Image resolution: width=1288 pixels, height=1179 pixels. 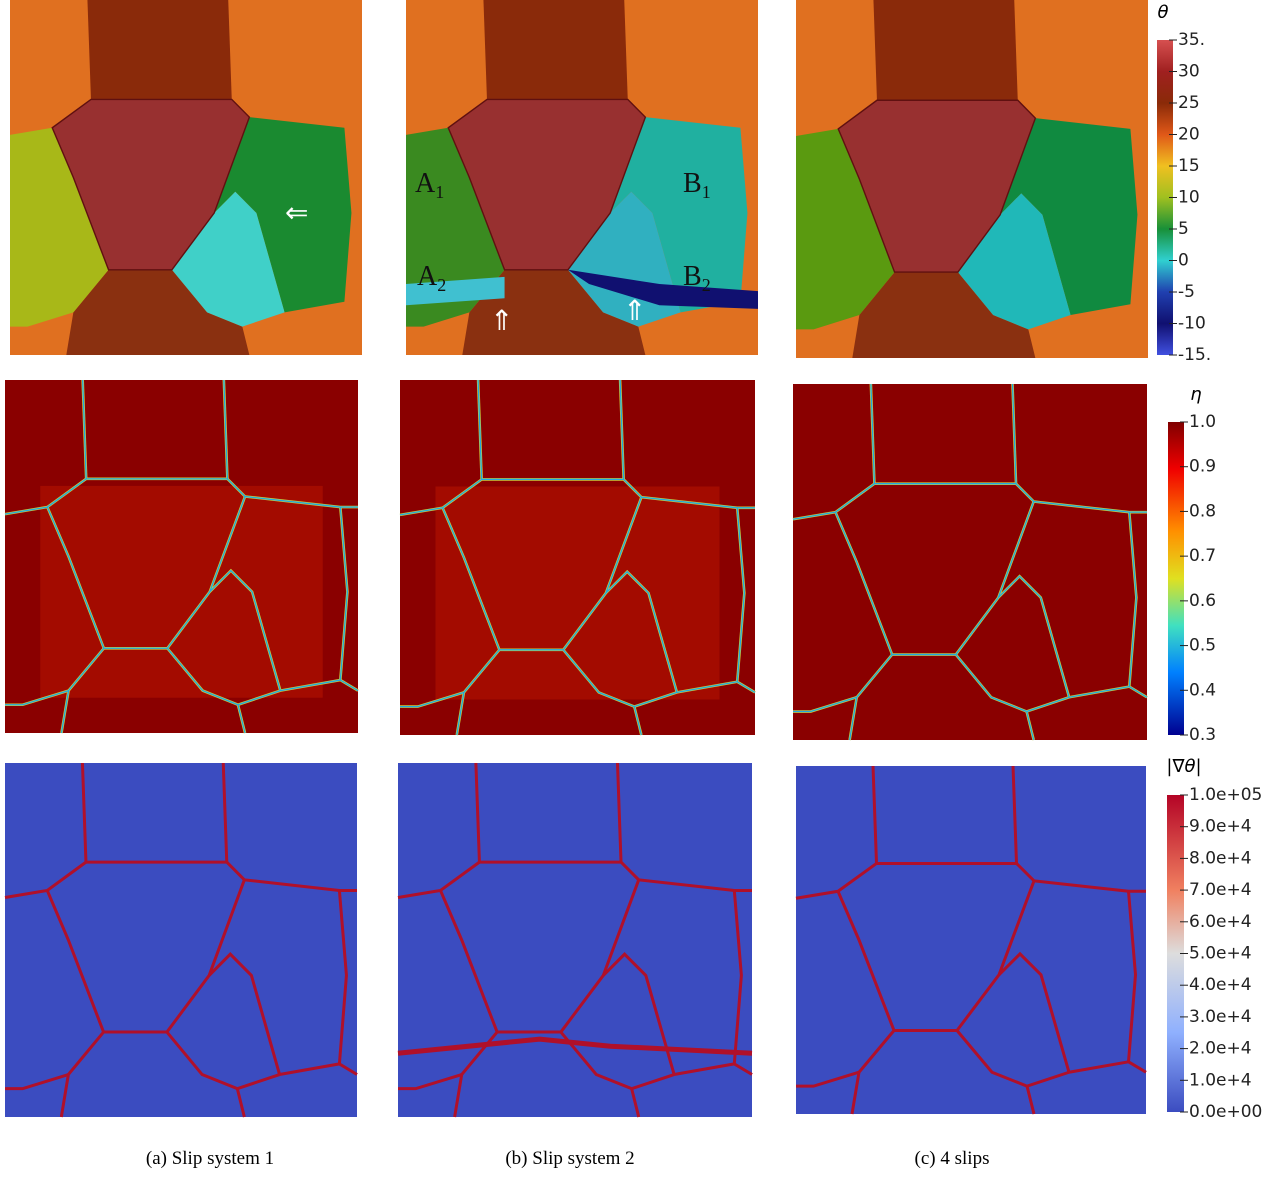 What do you see at coordinates (1189, 135) in the screenshot?
I see `tick-label: 20` at bounding box center [1189, 135].